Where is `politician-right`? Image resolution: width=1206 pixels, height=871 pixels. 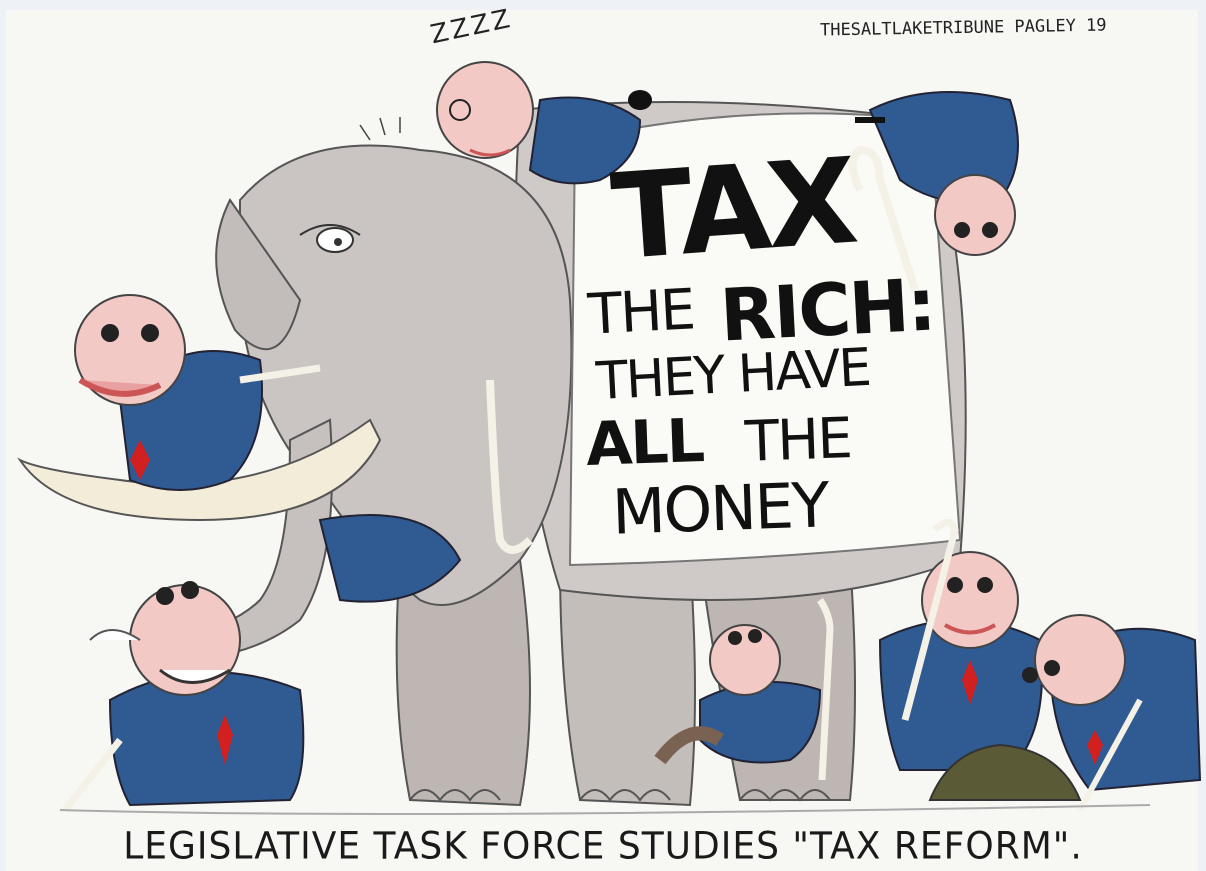 politician-right is located at coordinates (960, 645).